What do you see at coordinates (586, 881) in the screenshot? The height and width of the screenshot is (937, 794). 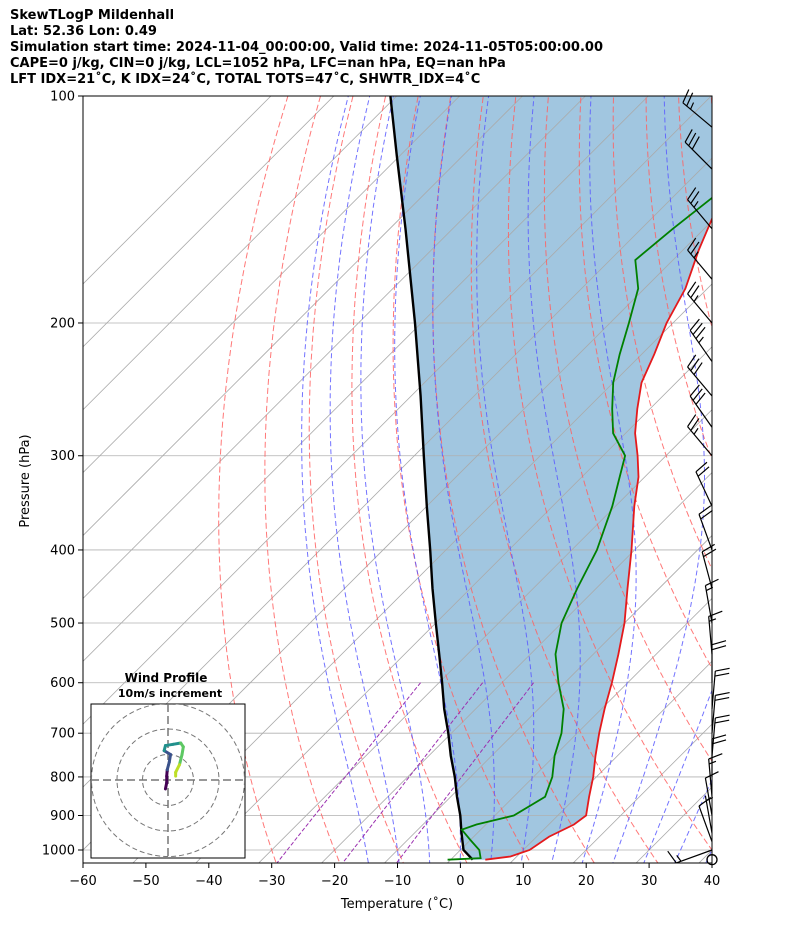 I see `x-tick-label: 20` at bounding box center [586, 881].